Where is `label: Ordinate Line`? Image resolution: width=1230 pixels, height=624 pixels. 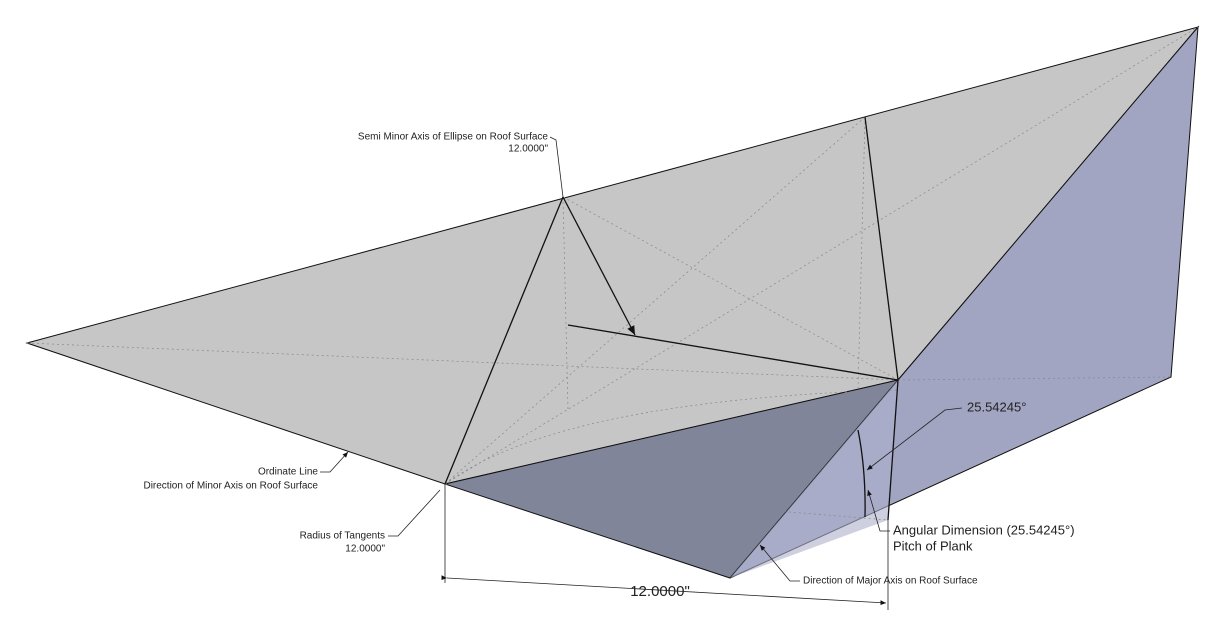
label: Ordinate Line is located at coordinates (288, 472).